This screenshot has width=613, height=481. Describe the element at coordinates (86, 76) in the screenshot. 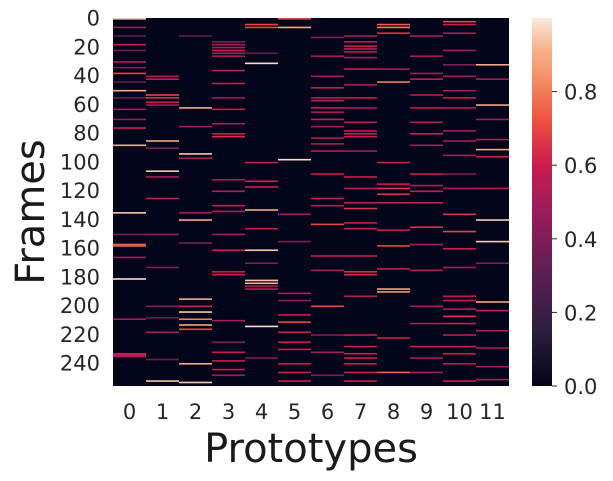

I see `y-tick-label: 40` at that location.